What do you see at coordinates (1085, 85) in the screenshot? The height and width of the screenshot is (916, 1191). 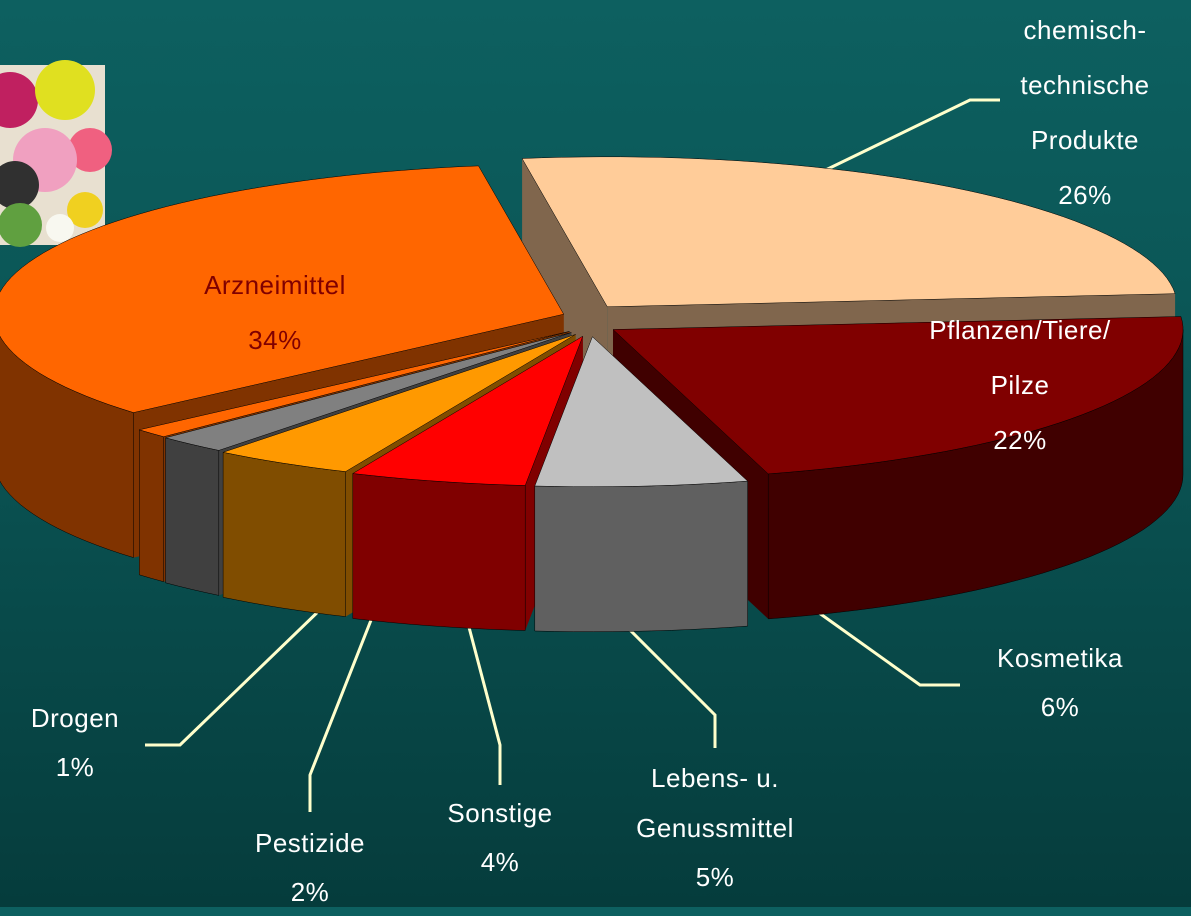 I see `slice-name: chemisch- technische Produkte` at bounding box center [1085, 85].